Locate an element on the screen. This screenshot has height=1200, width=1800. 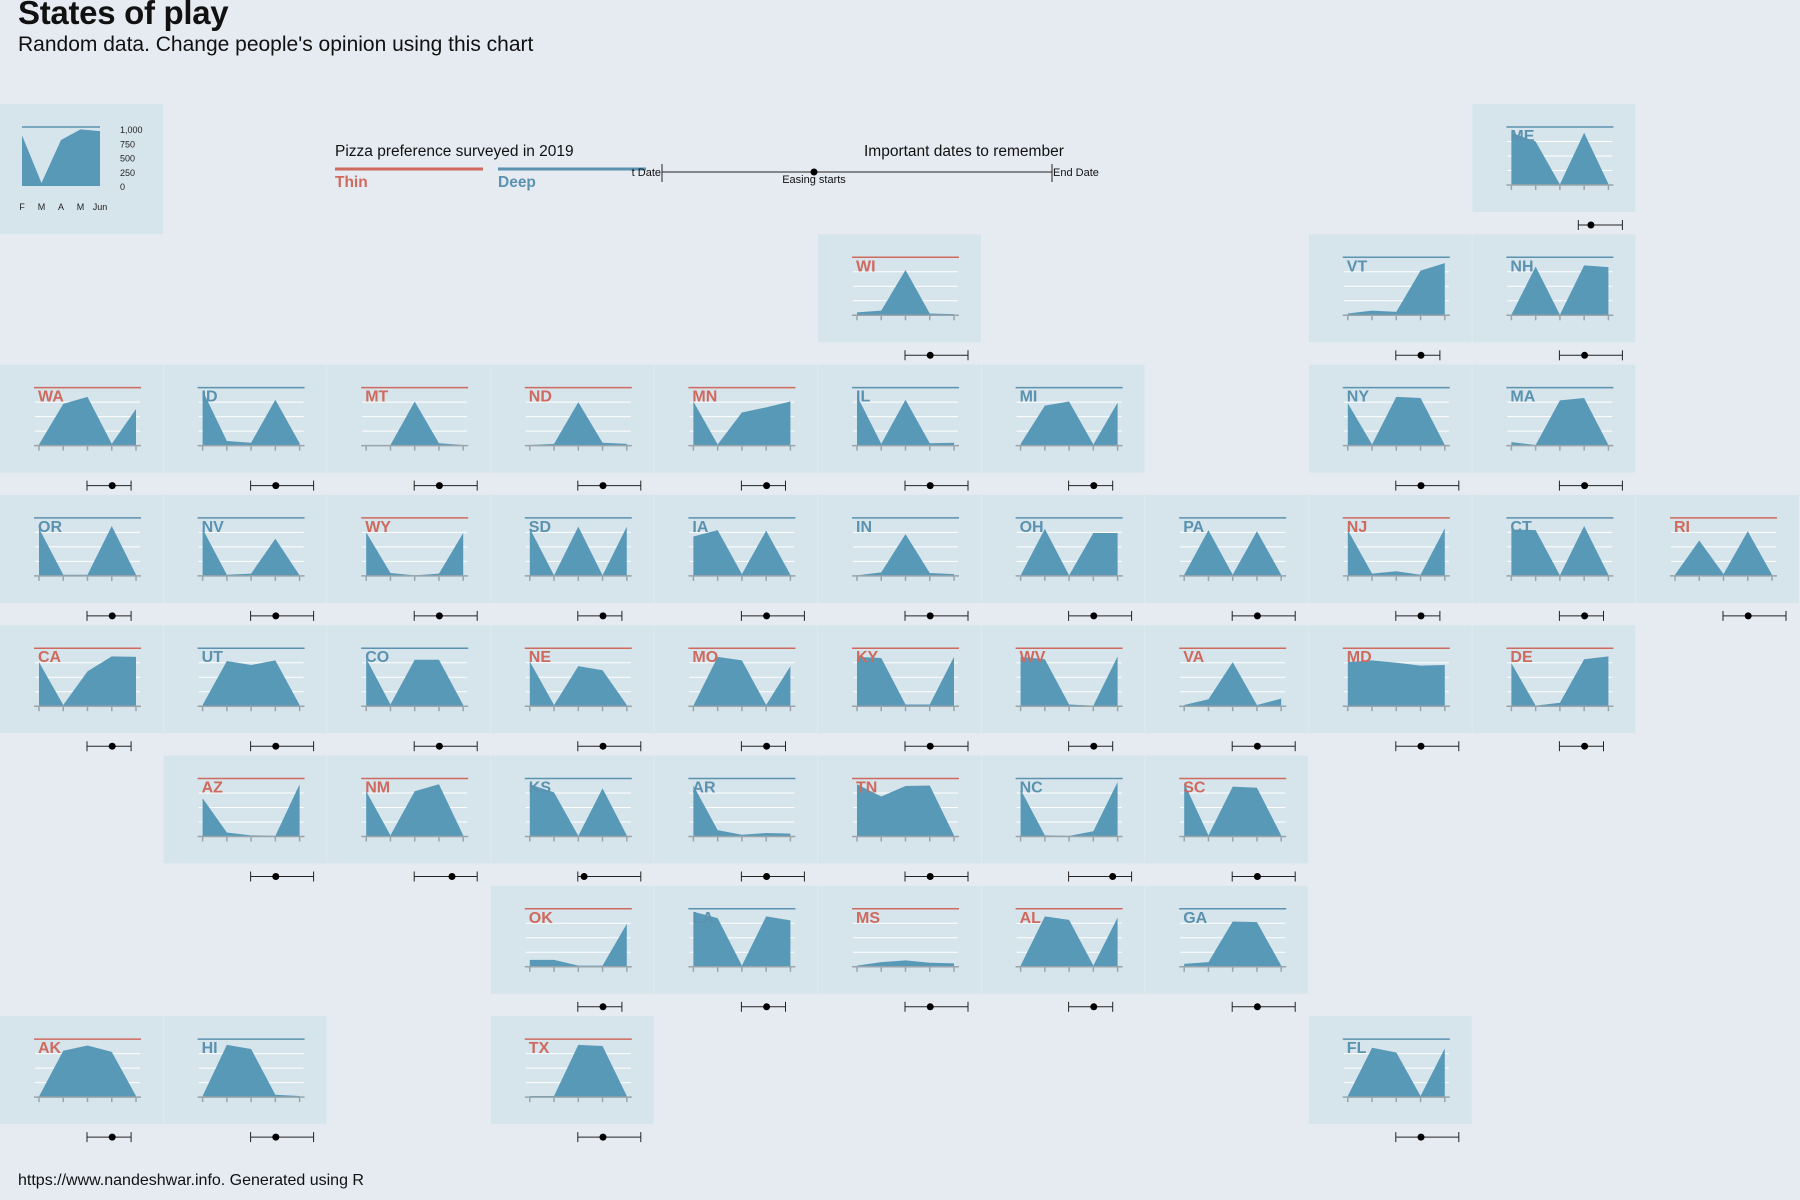
state-tile-az: AZ is located at coordinates (245, 818).